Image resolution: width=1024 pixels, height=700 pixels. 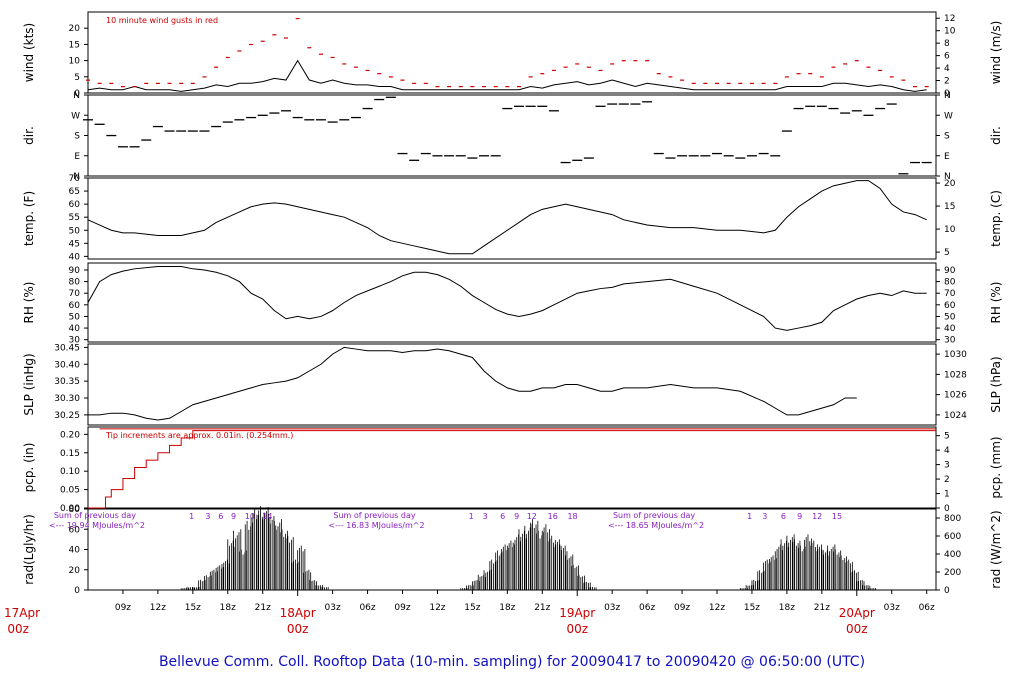 I want to click on left-tick-label: 30.45, so click(x=67, y=348).